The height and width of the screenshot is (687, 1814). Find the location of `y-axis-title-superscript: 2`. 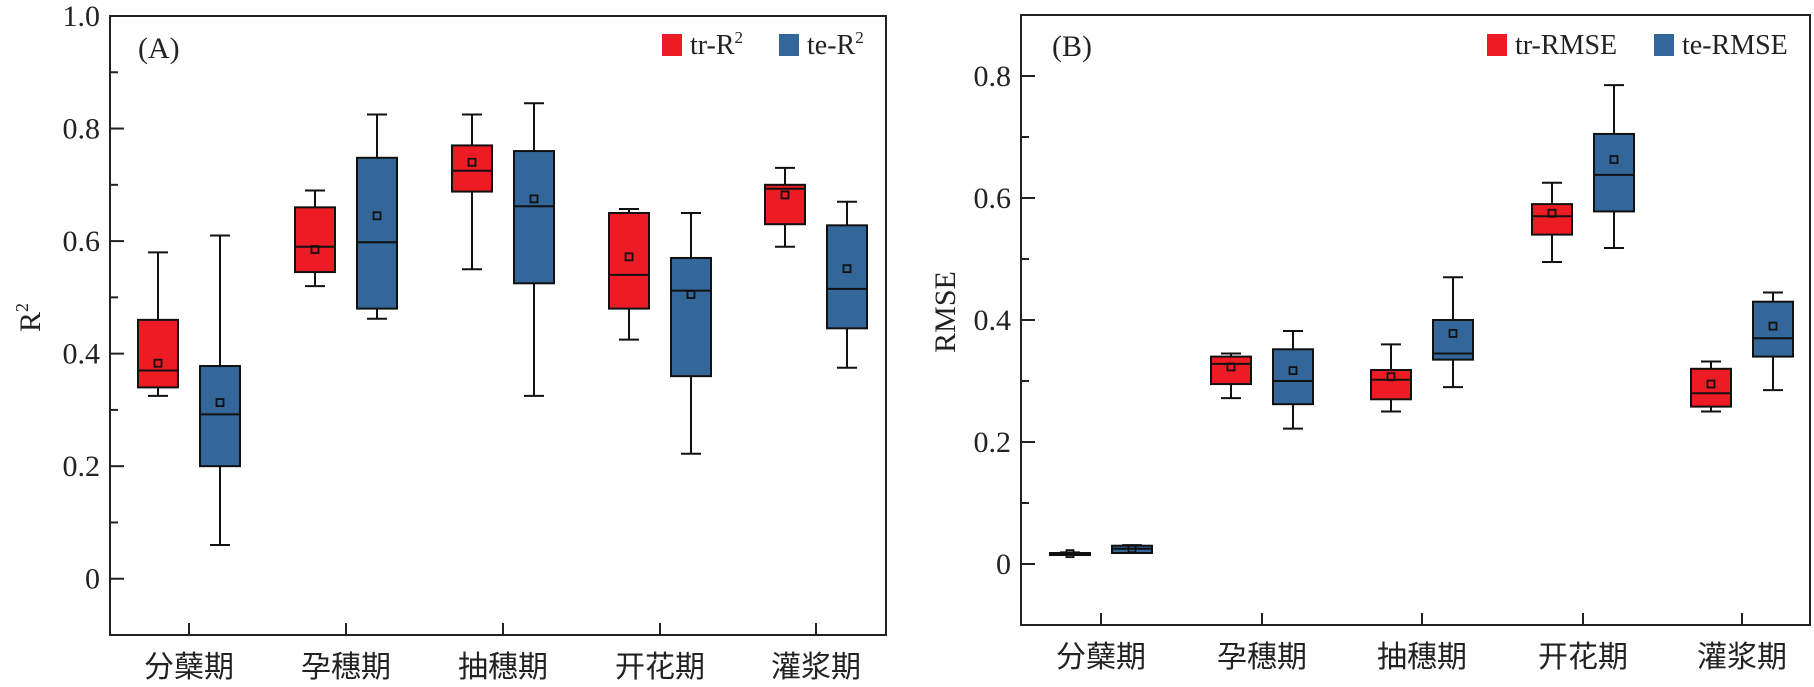

y-axis-title-superscript: 2 is located at coordinates (22, 307).